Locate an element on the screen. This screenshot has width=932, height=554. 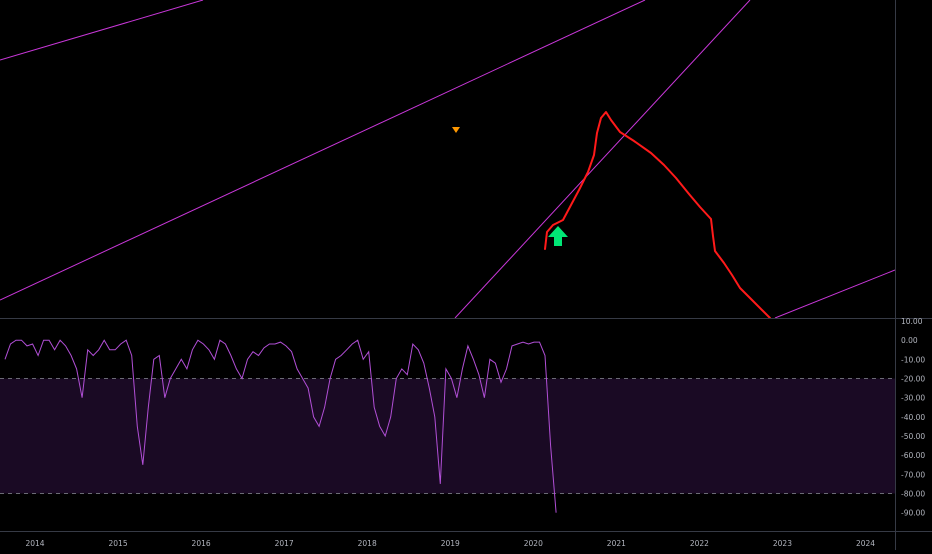
time-tick-label: 2021 is located at coordinates (616, 543).